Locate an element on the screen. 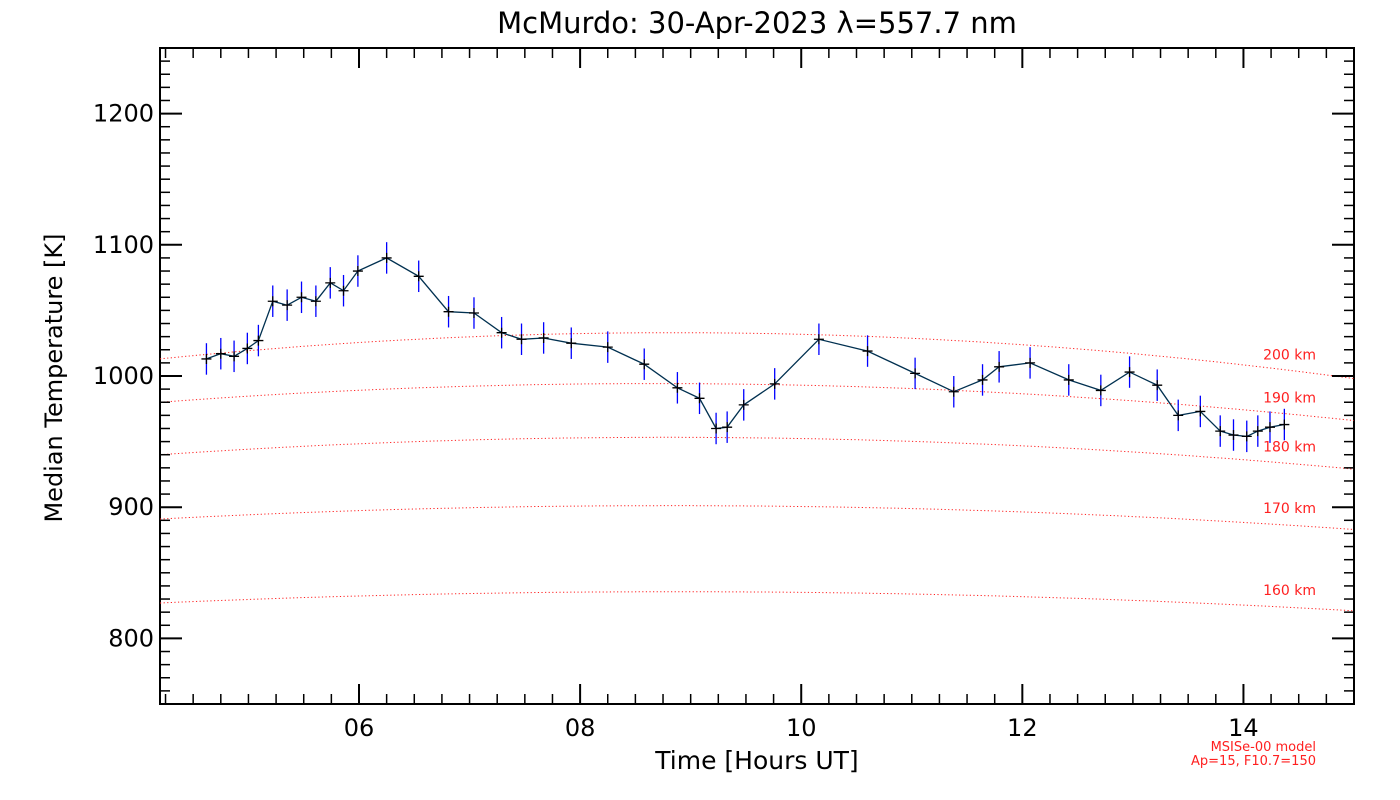  x-tick-label: 08 is located at coordinates (580, 728).